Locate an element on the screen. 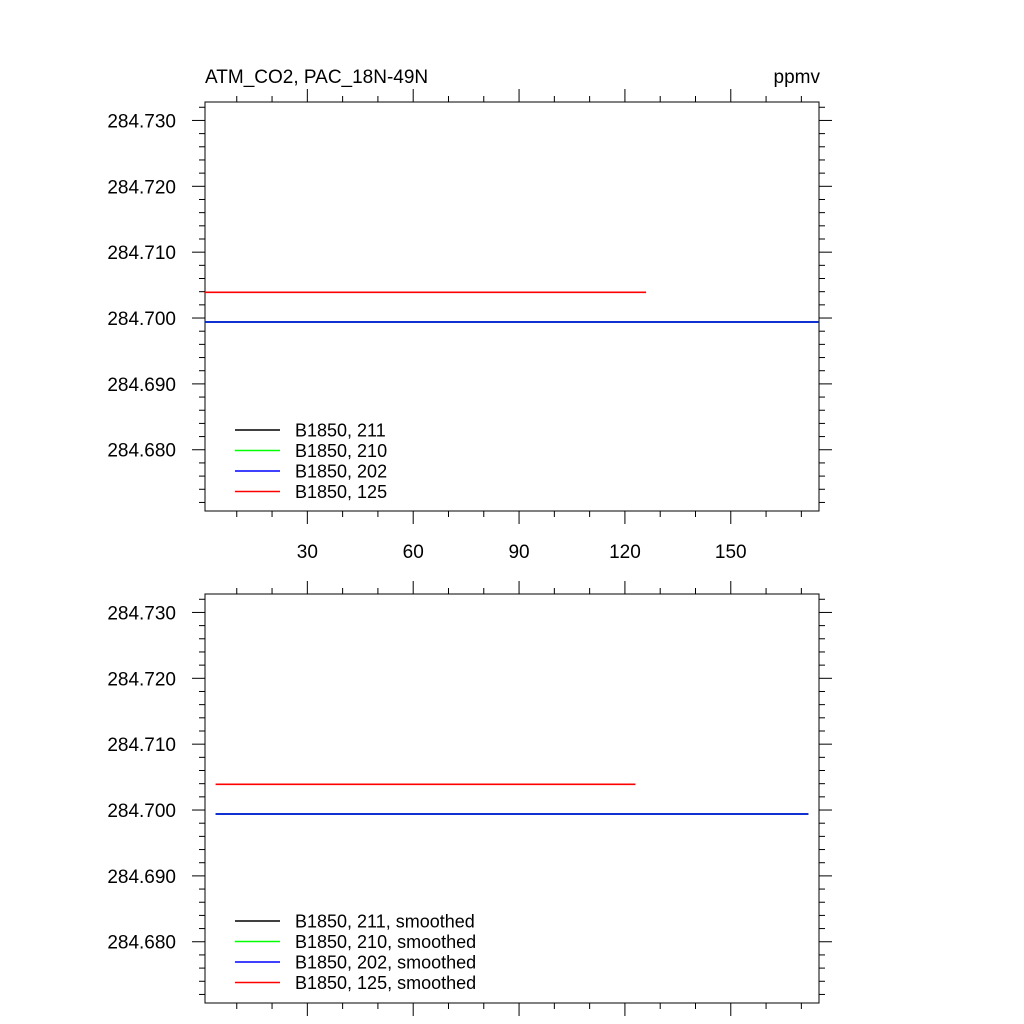 The image size is (1024, 1024). x-tick-label: 30 is located at coordinates (307, 552).